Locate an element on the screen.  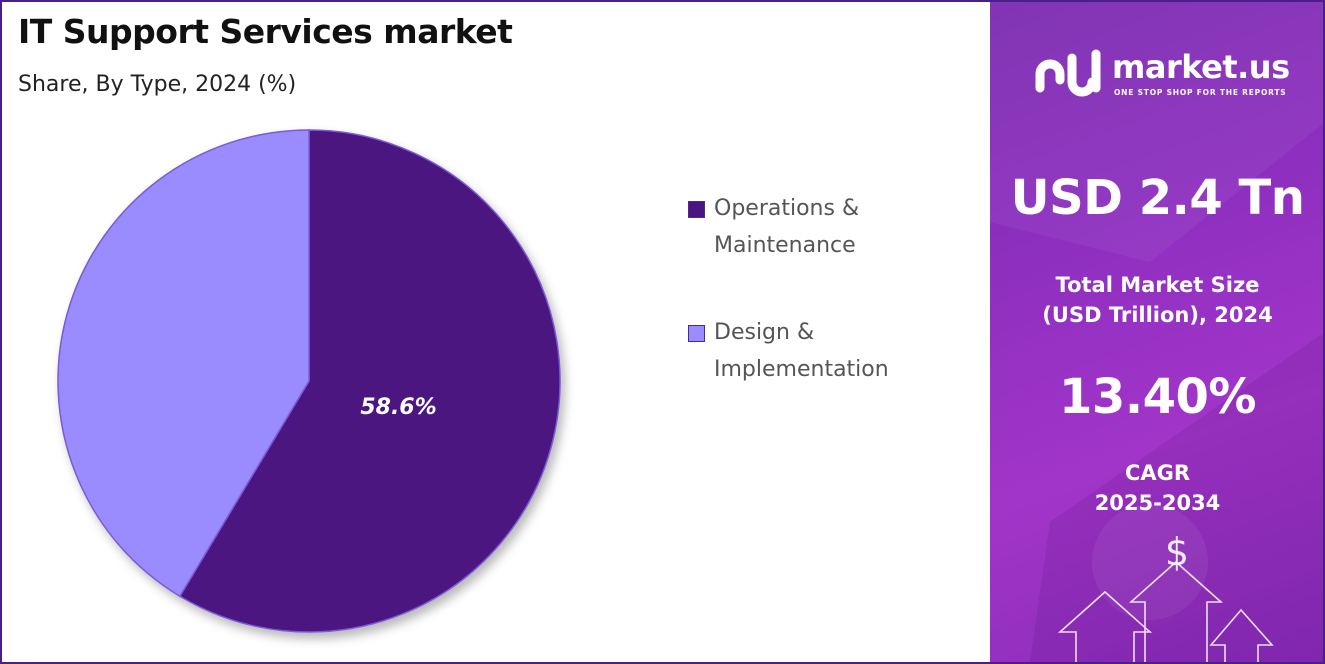
legend-label: Operations & Maintenance is located at coordinates (787, 227).